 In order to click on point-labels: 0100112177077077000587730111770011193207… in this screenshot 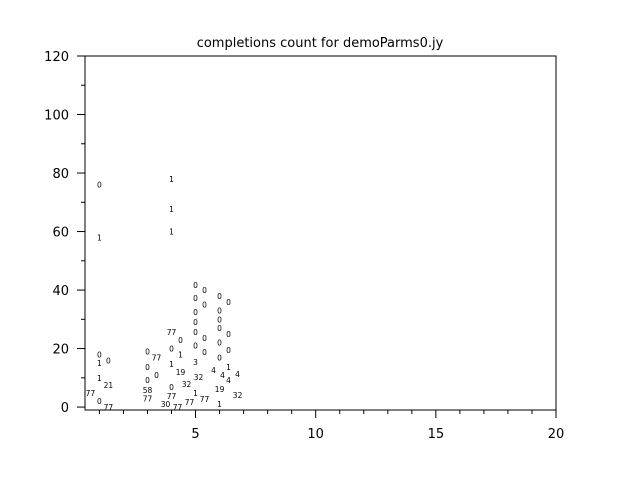, I will do `click(164, 293)`.